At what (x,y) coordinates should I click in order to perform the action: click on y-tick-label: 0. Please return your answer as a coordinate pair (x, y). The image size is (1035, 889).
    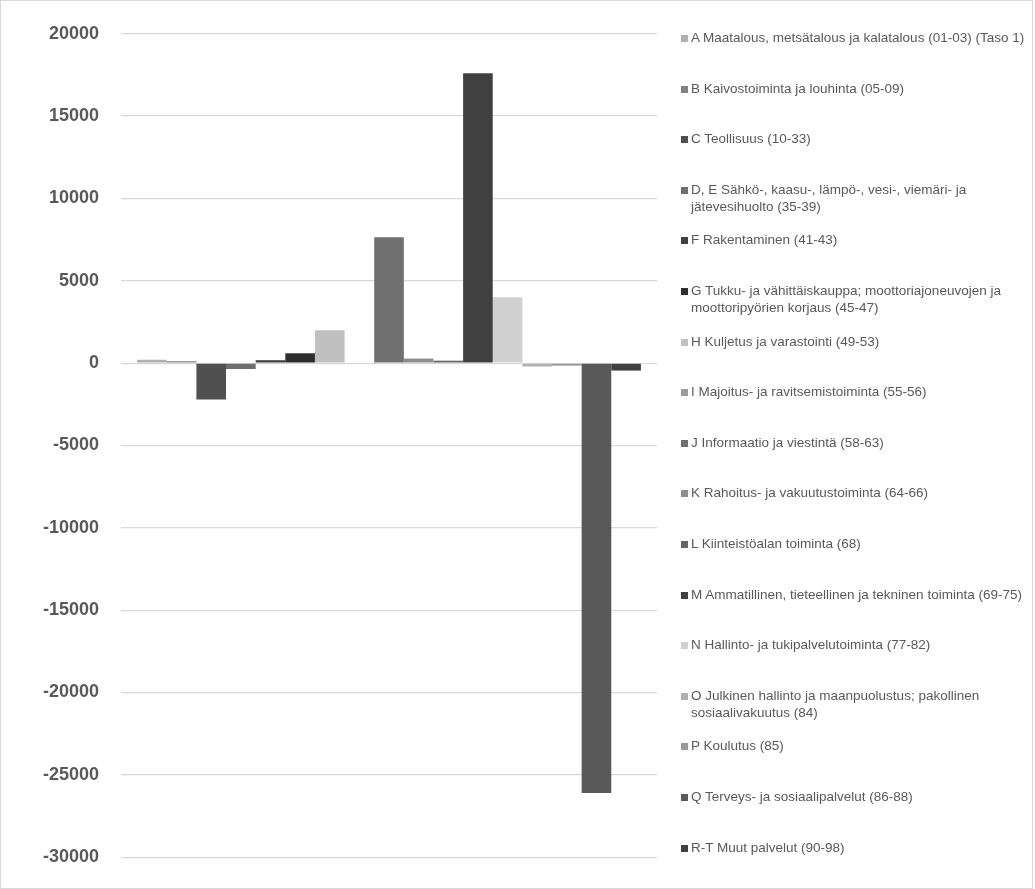
    Looking at the image, I should click on (94, 362).